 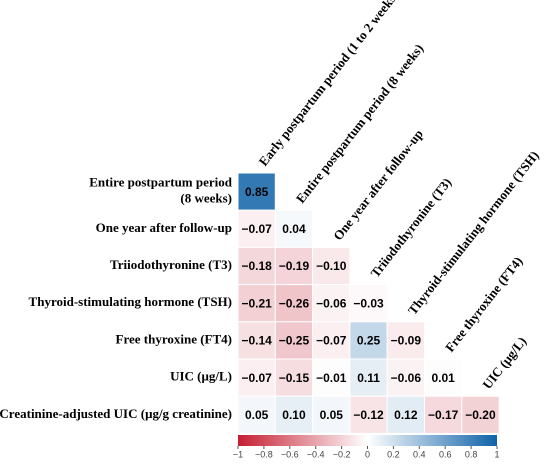 What do you see at coordinates (174, 338) in the screenshot?
I see `row-label: Free thyroxine (FT4)` at bounding box center [174, 338].